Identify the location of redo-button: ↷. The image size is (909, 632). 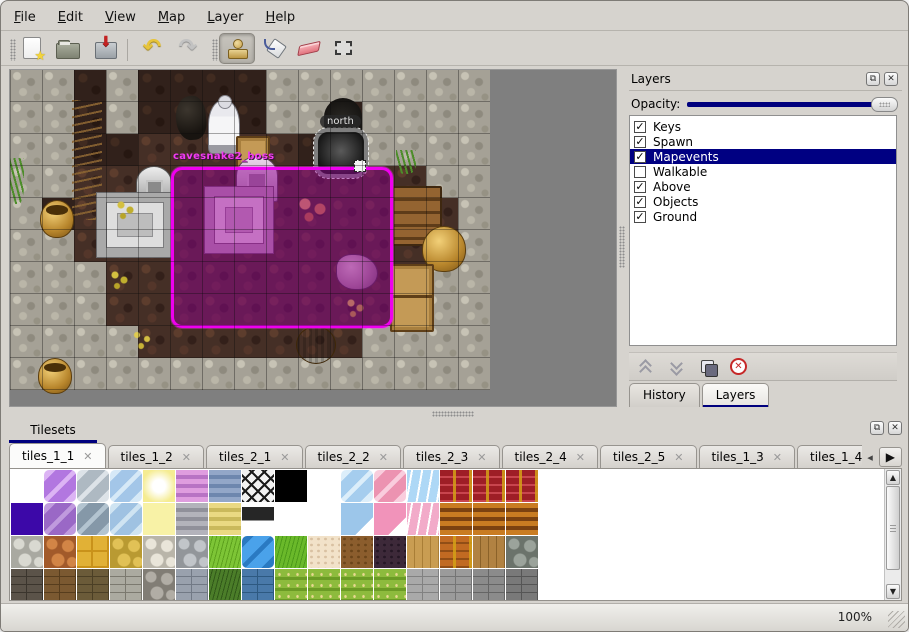
(188, 48).